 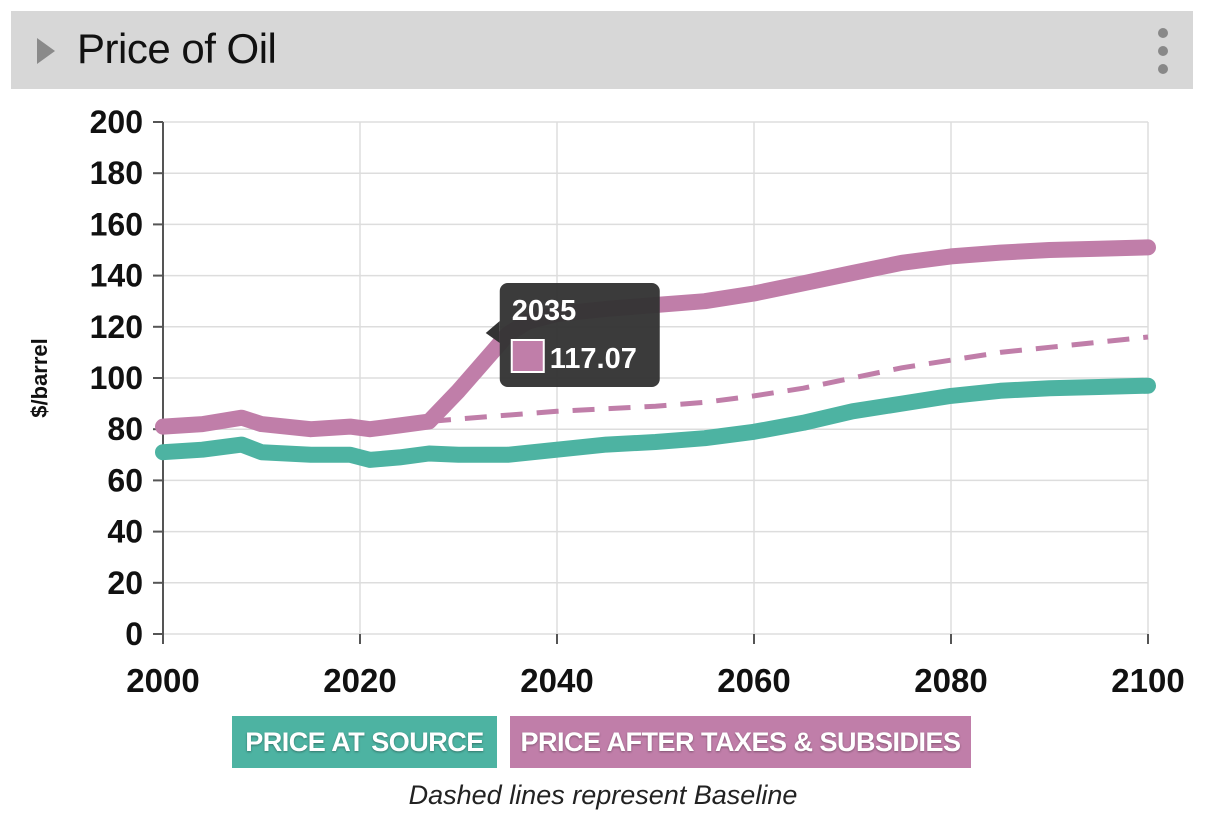 What do you see at coordinates (556, 680) in the screenshot?
I see `x-tick-label: 2040` at bounding box center [556, 680].